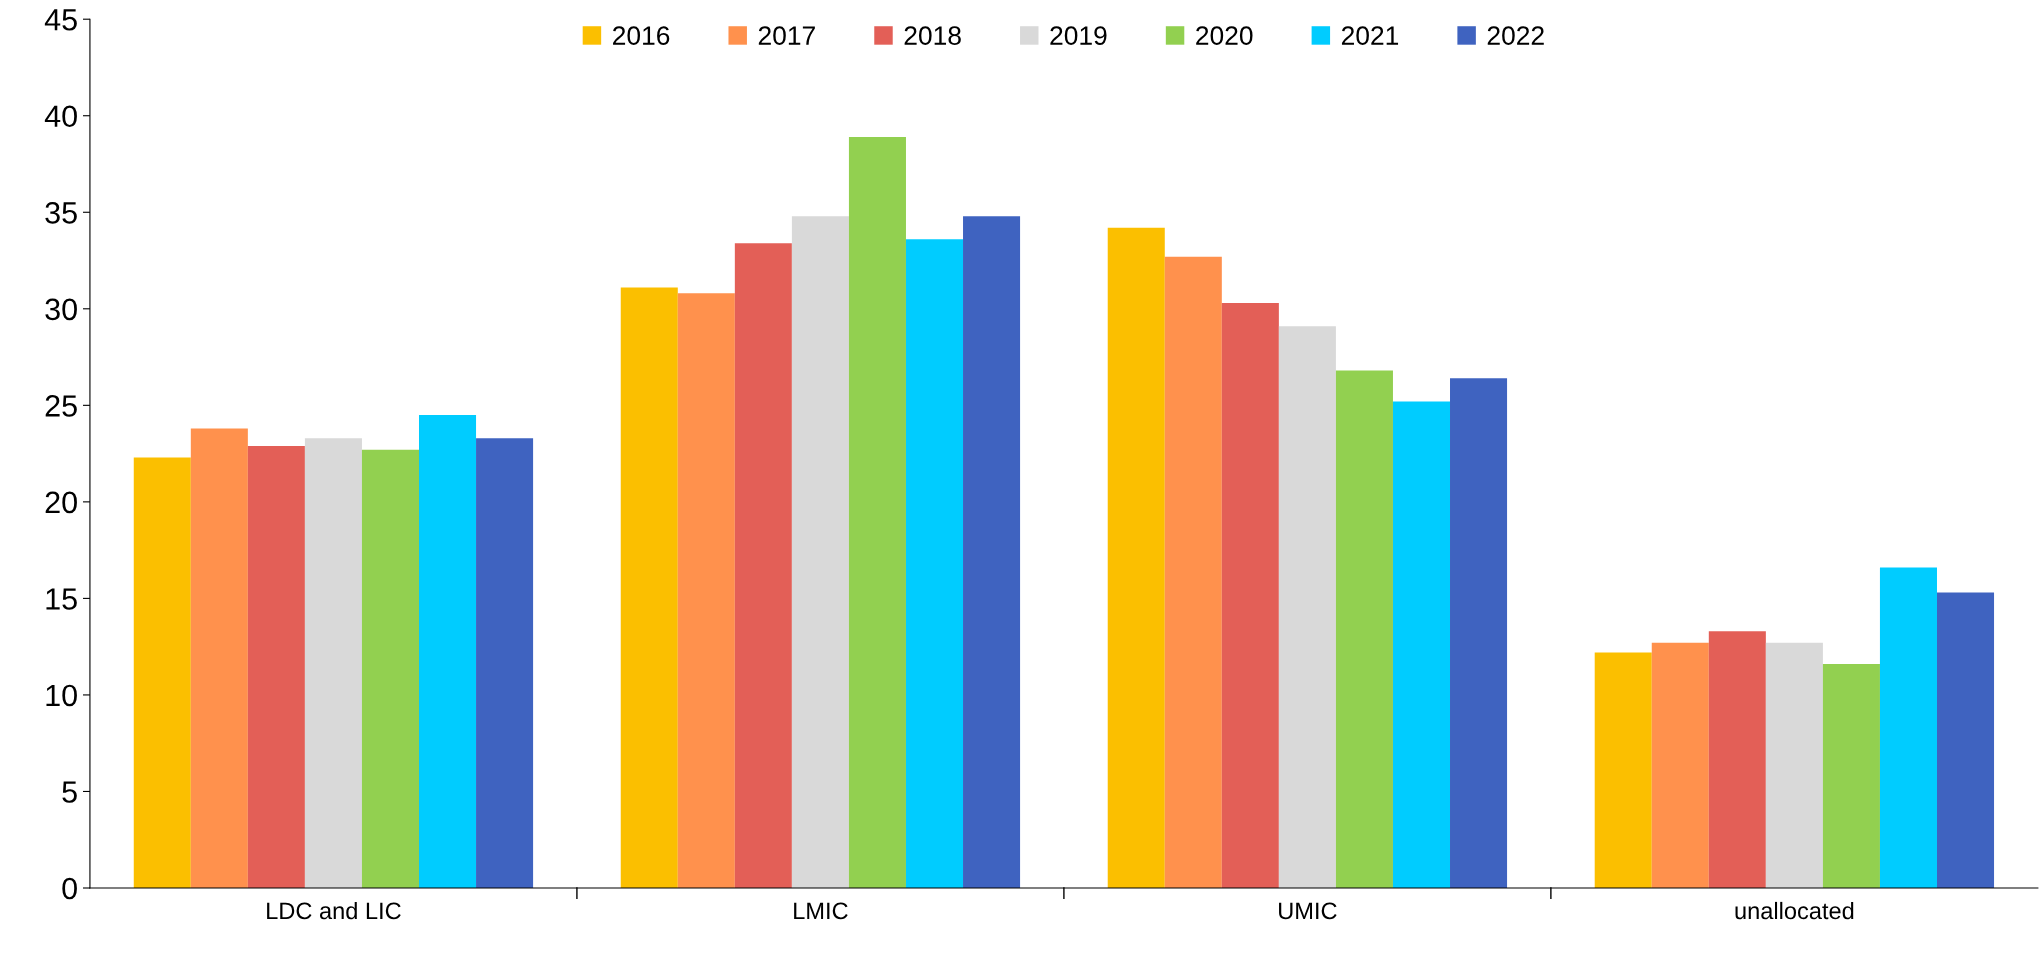 This screenshot has width=2044, height=960. What do you see at coordinates (61, 599) in the screenshot?
I see `y-tick-label: 15` at bounding box center [61, 599].